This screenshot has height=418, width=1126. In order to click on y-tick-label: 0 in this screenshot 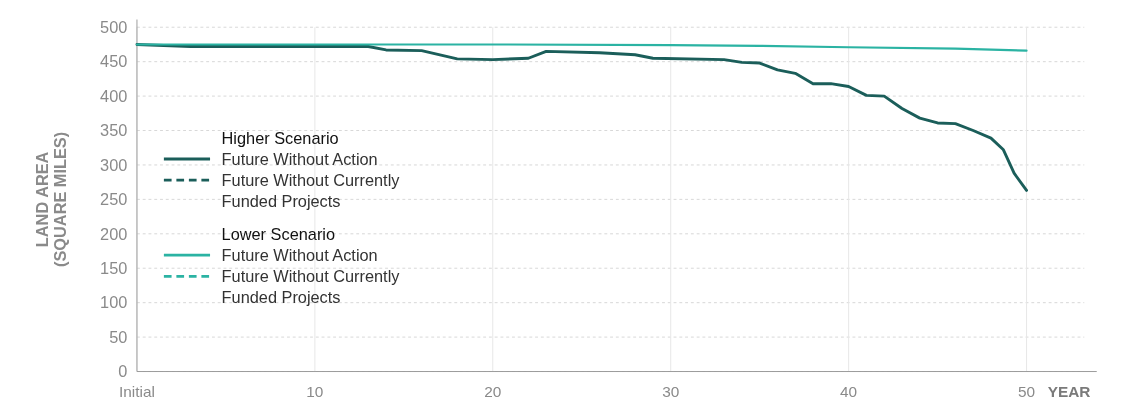, I will do `click(123, 371)`.